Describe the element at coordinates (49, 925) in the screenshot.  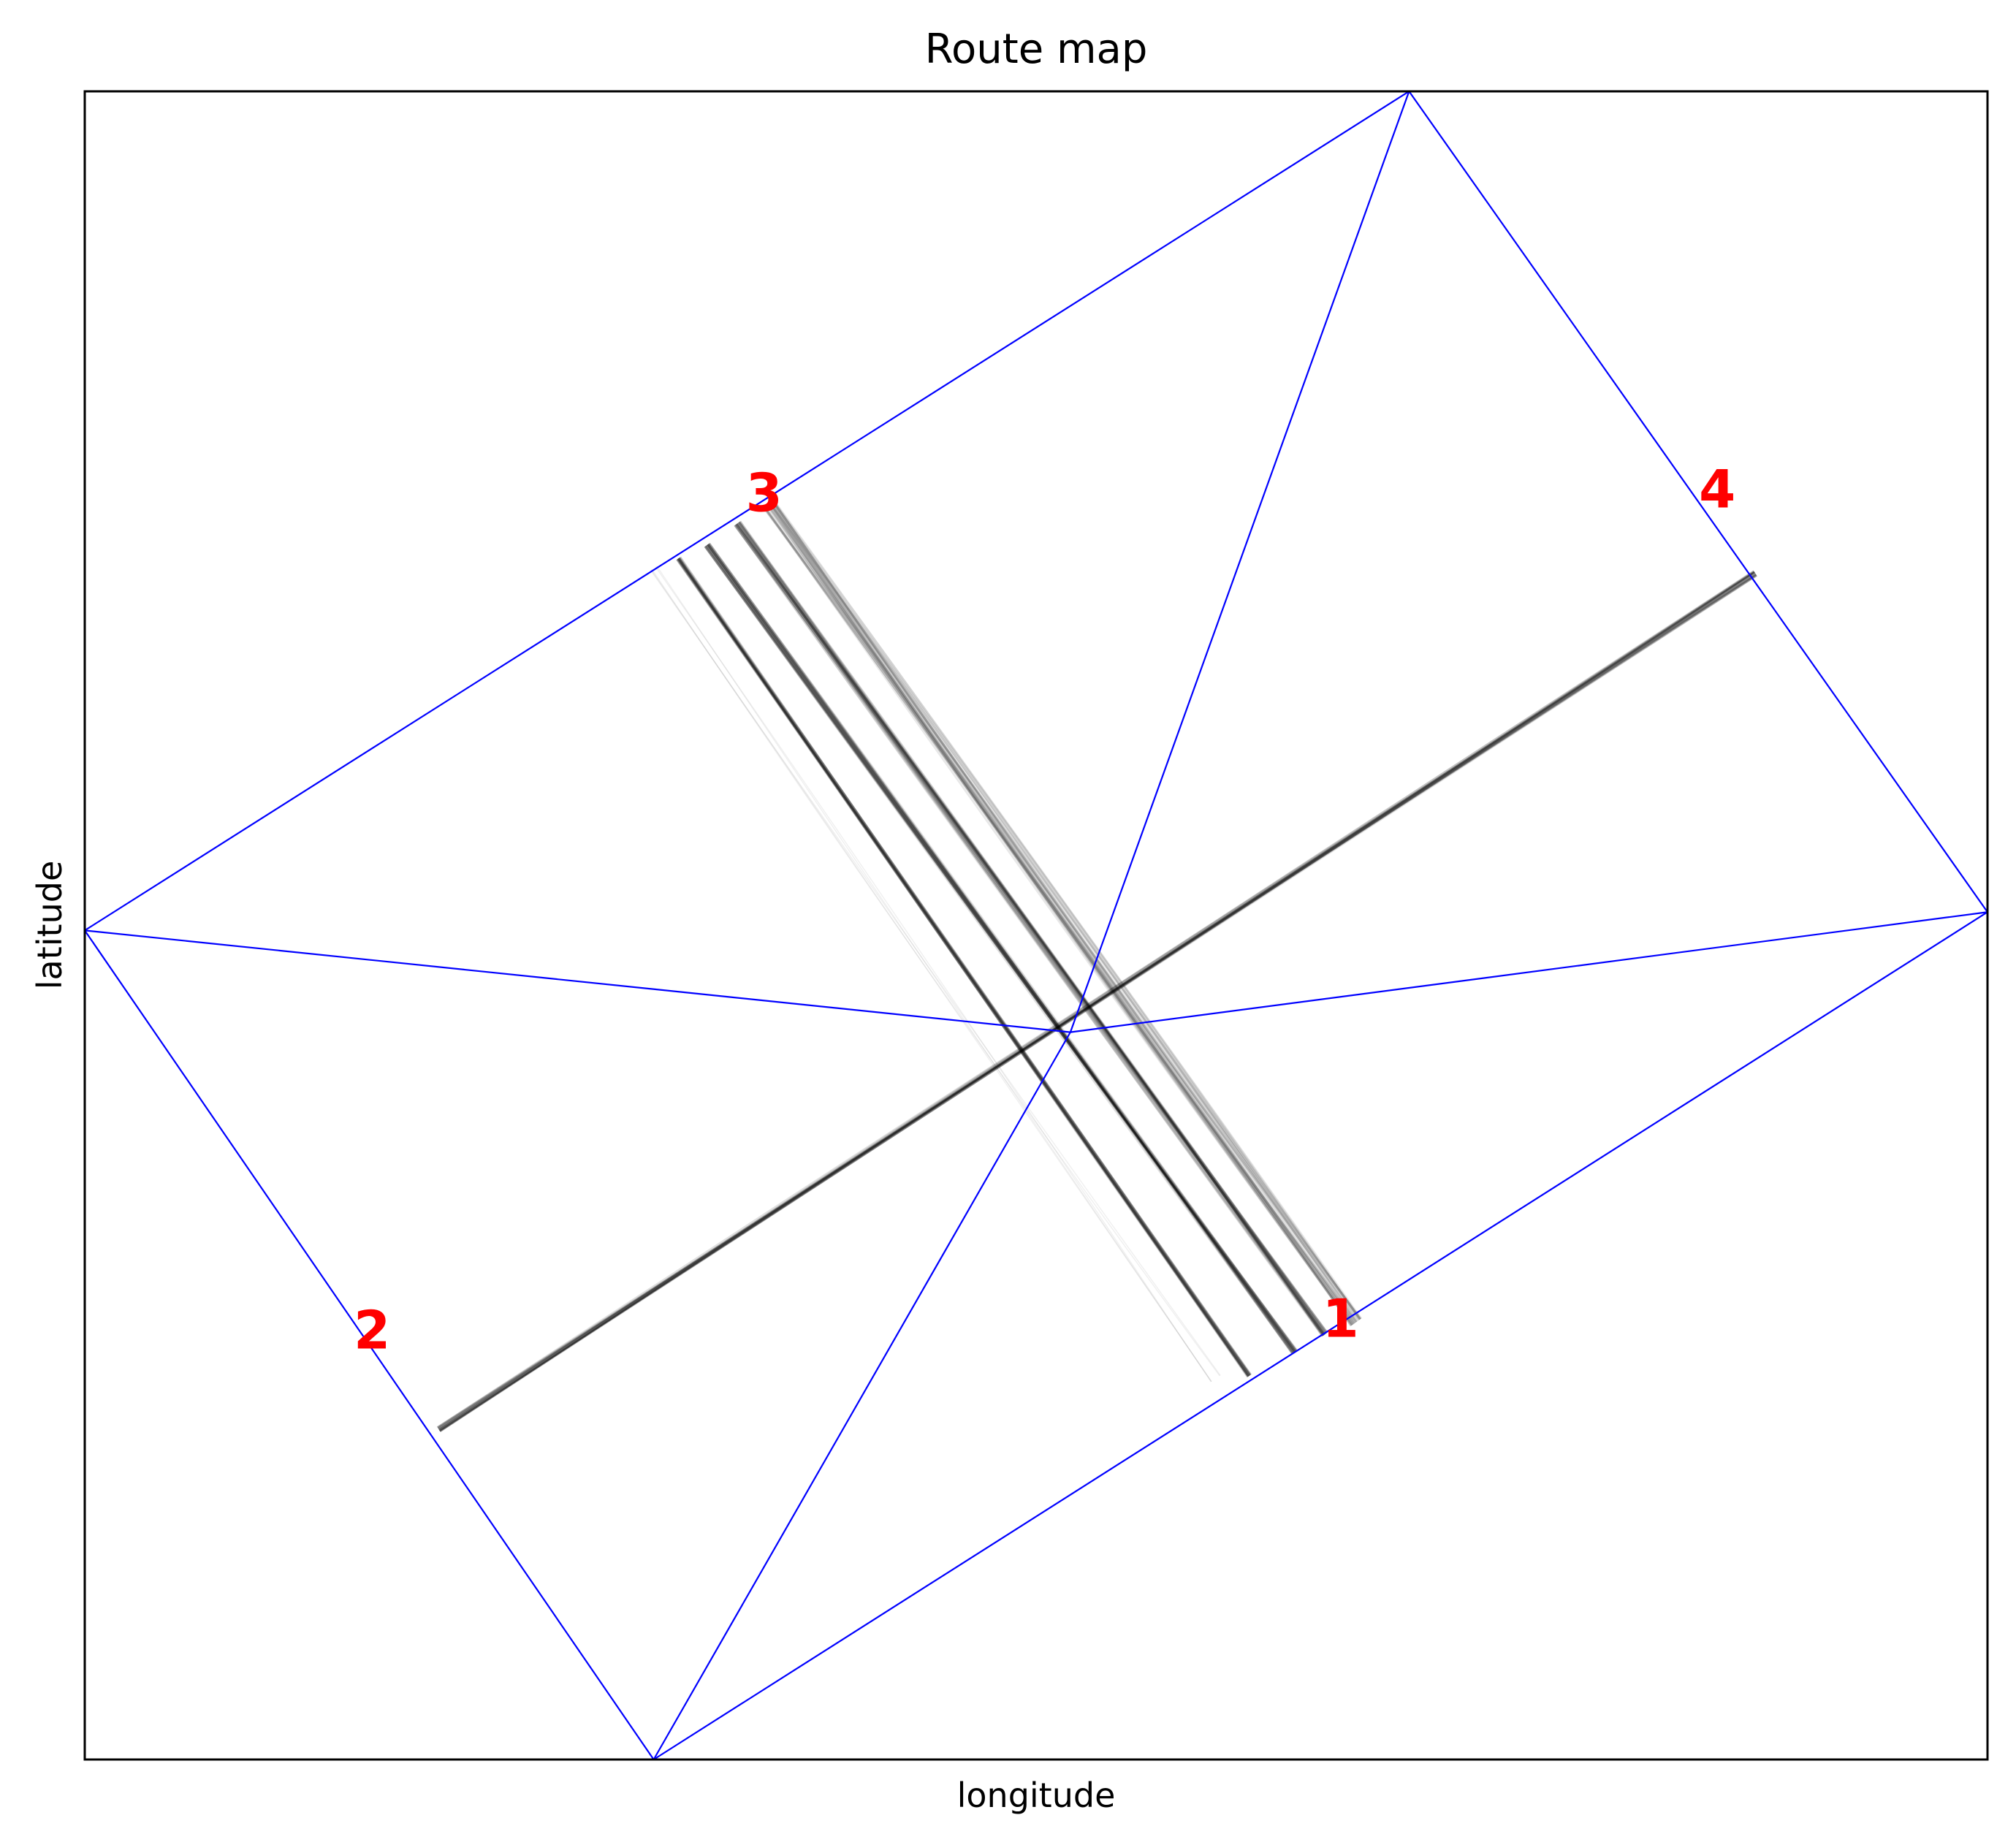
I see `y-axis-label: latitude` at that location.